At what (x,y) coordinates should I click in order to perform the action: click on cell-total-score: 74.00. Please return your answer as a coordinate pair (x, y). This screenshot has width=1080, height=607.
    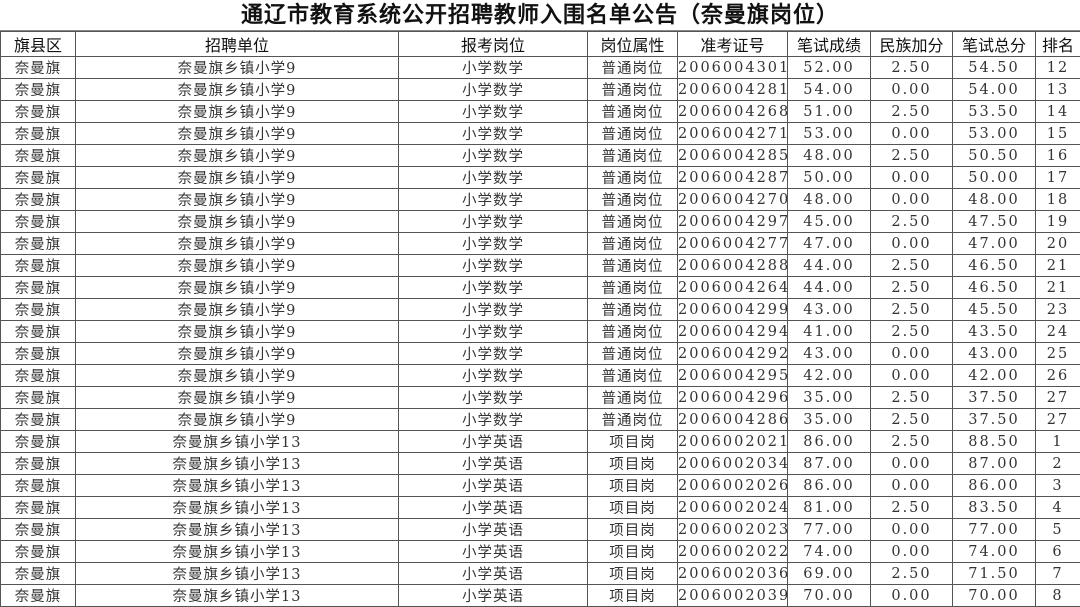
    Looking at the image, I should click on (994, 552).